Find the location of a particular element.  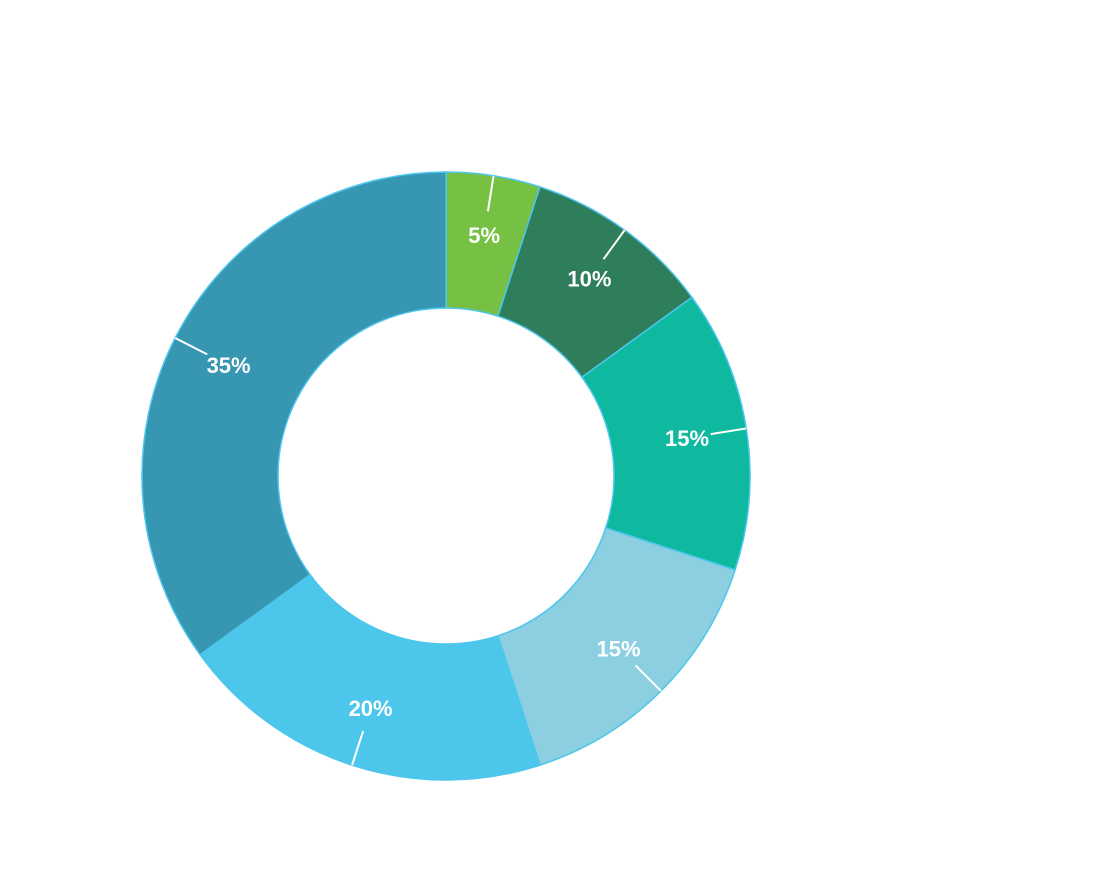

slice-label-3: 15% is located at coordinates (687, 438).